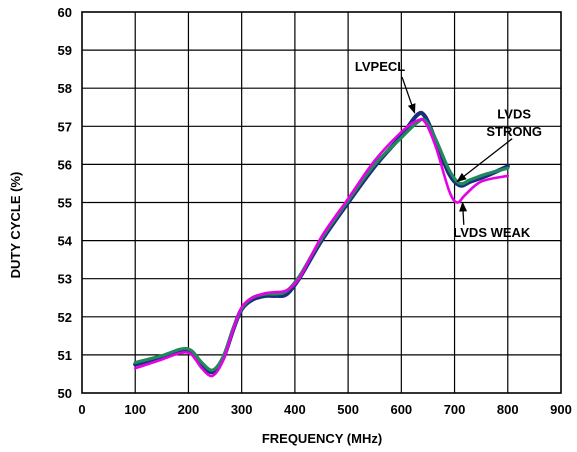  I want to click on y-tick-label: 53, so click(65, 279).